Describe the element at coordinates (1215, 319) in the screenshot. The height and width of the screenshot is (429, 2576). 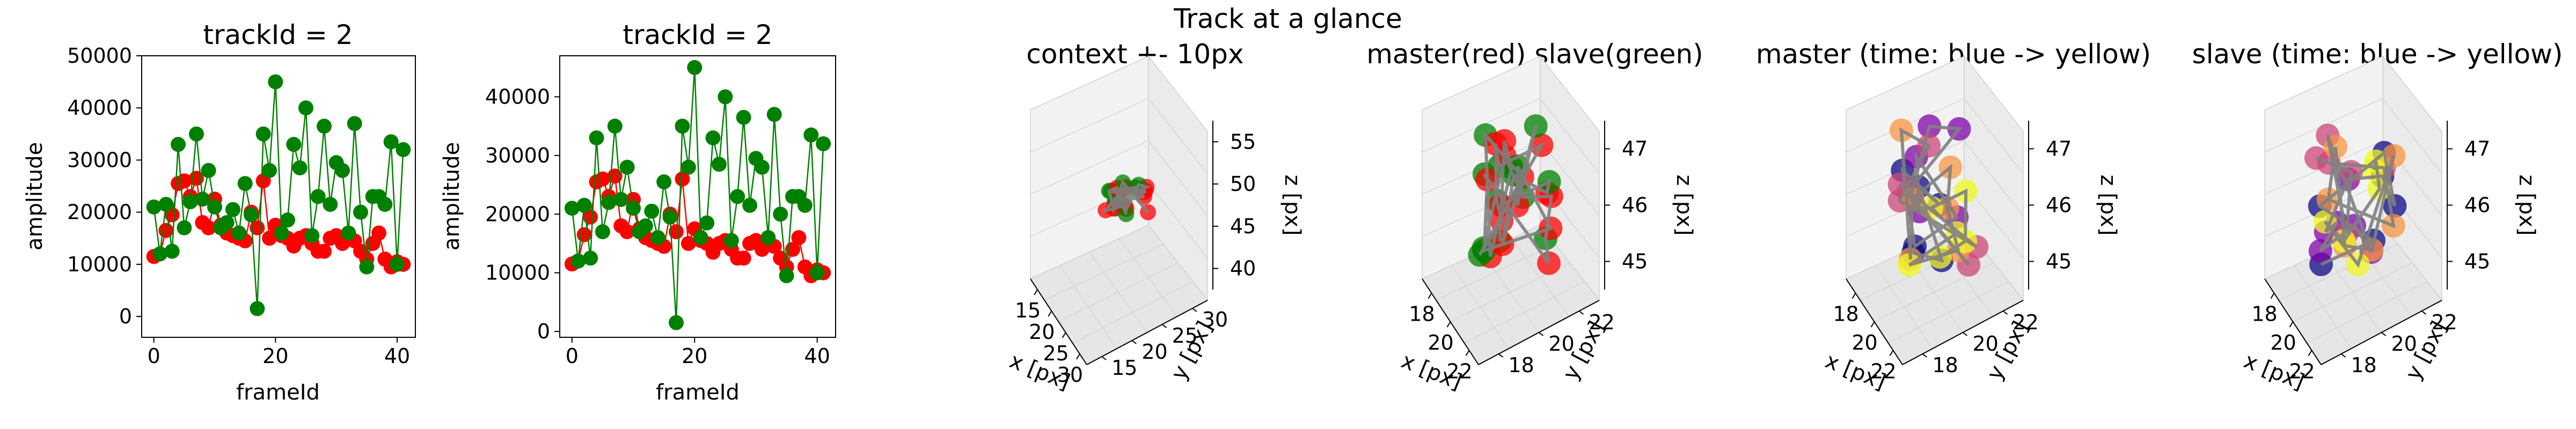
I see `y-tick-label: 30` at that location.